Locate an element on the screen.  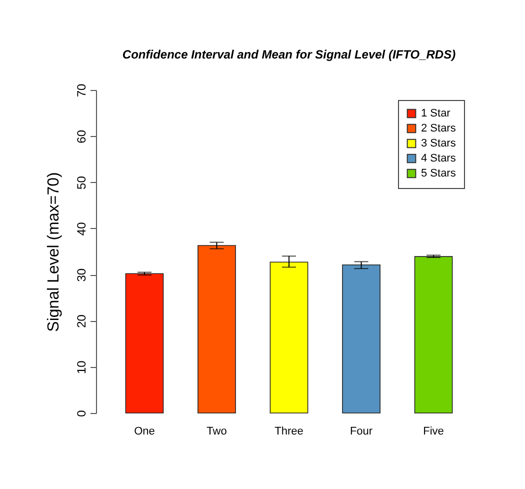
legend-label: 5 Stars is located at coordinates (438, 174).